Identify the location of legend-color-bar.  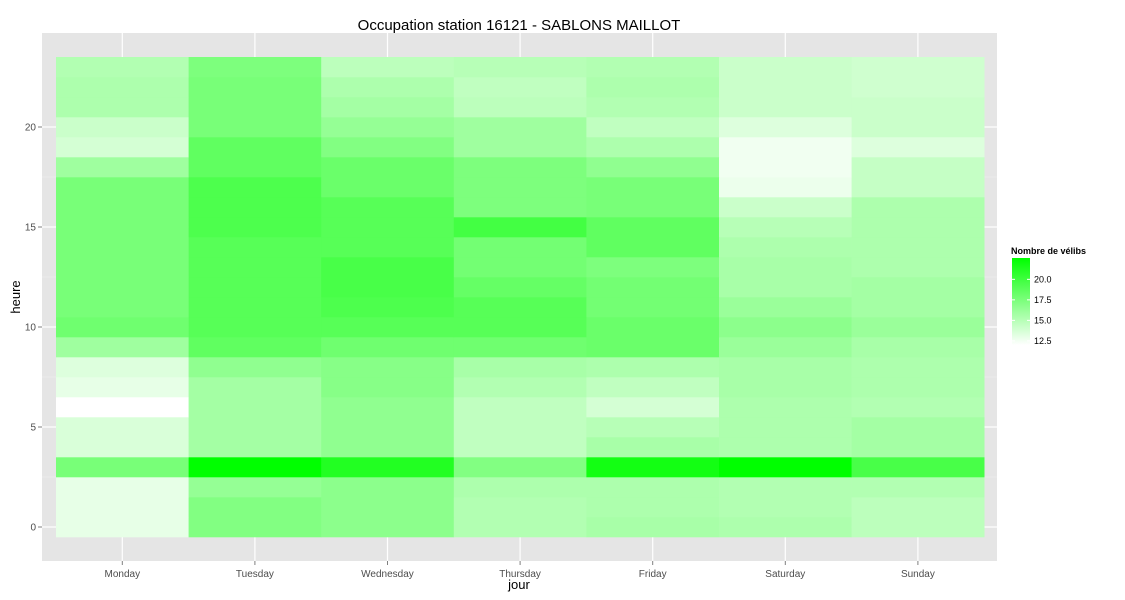
(1021, 301).